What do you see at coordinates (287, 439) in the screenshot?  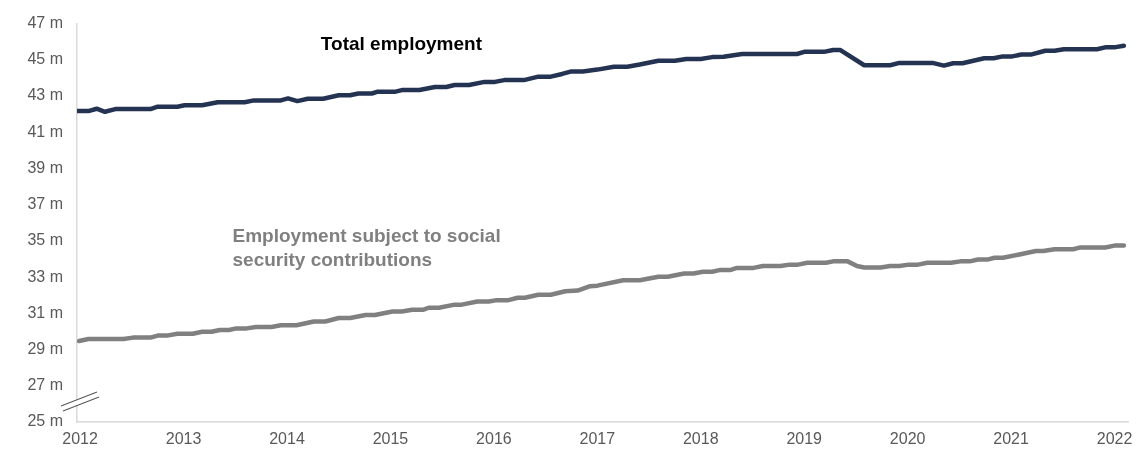 I see `x-tick-label: 2014` at bounding box center [287, 439].